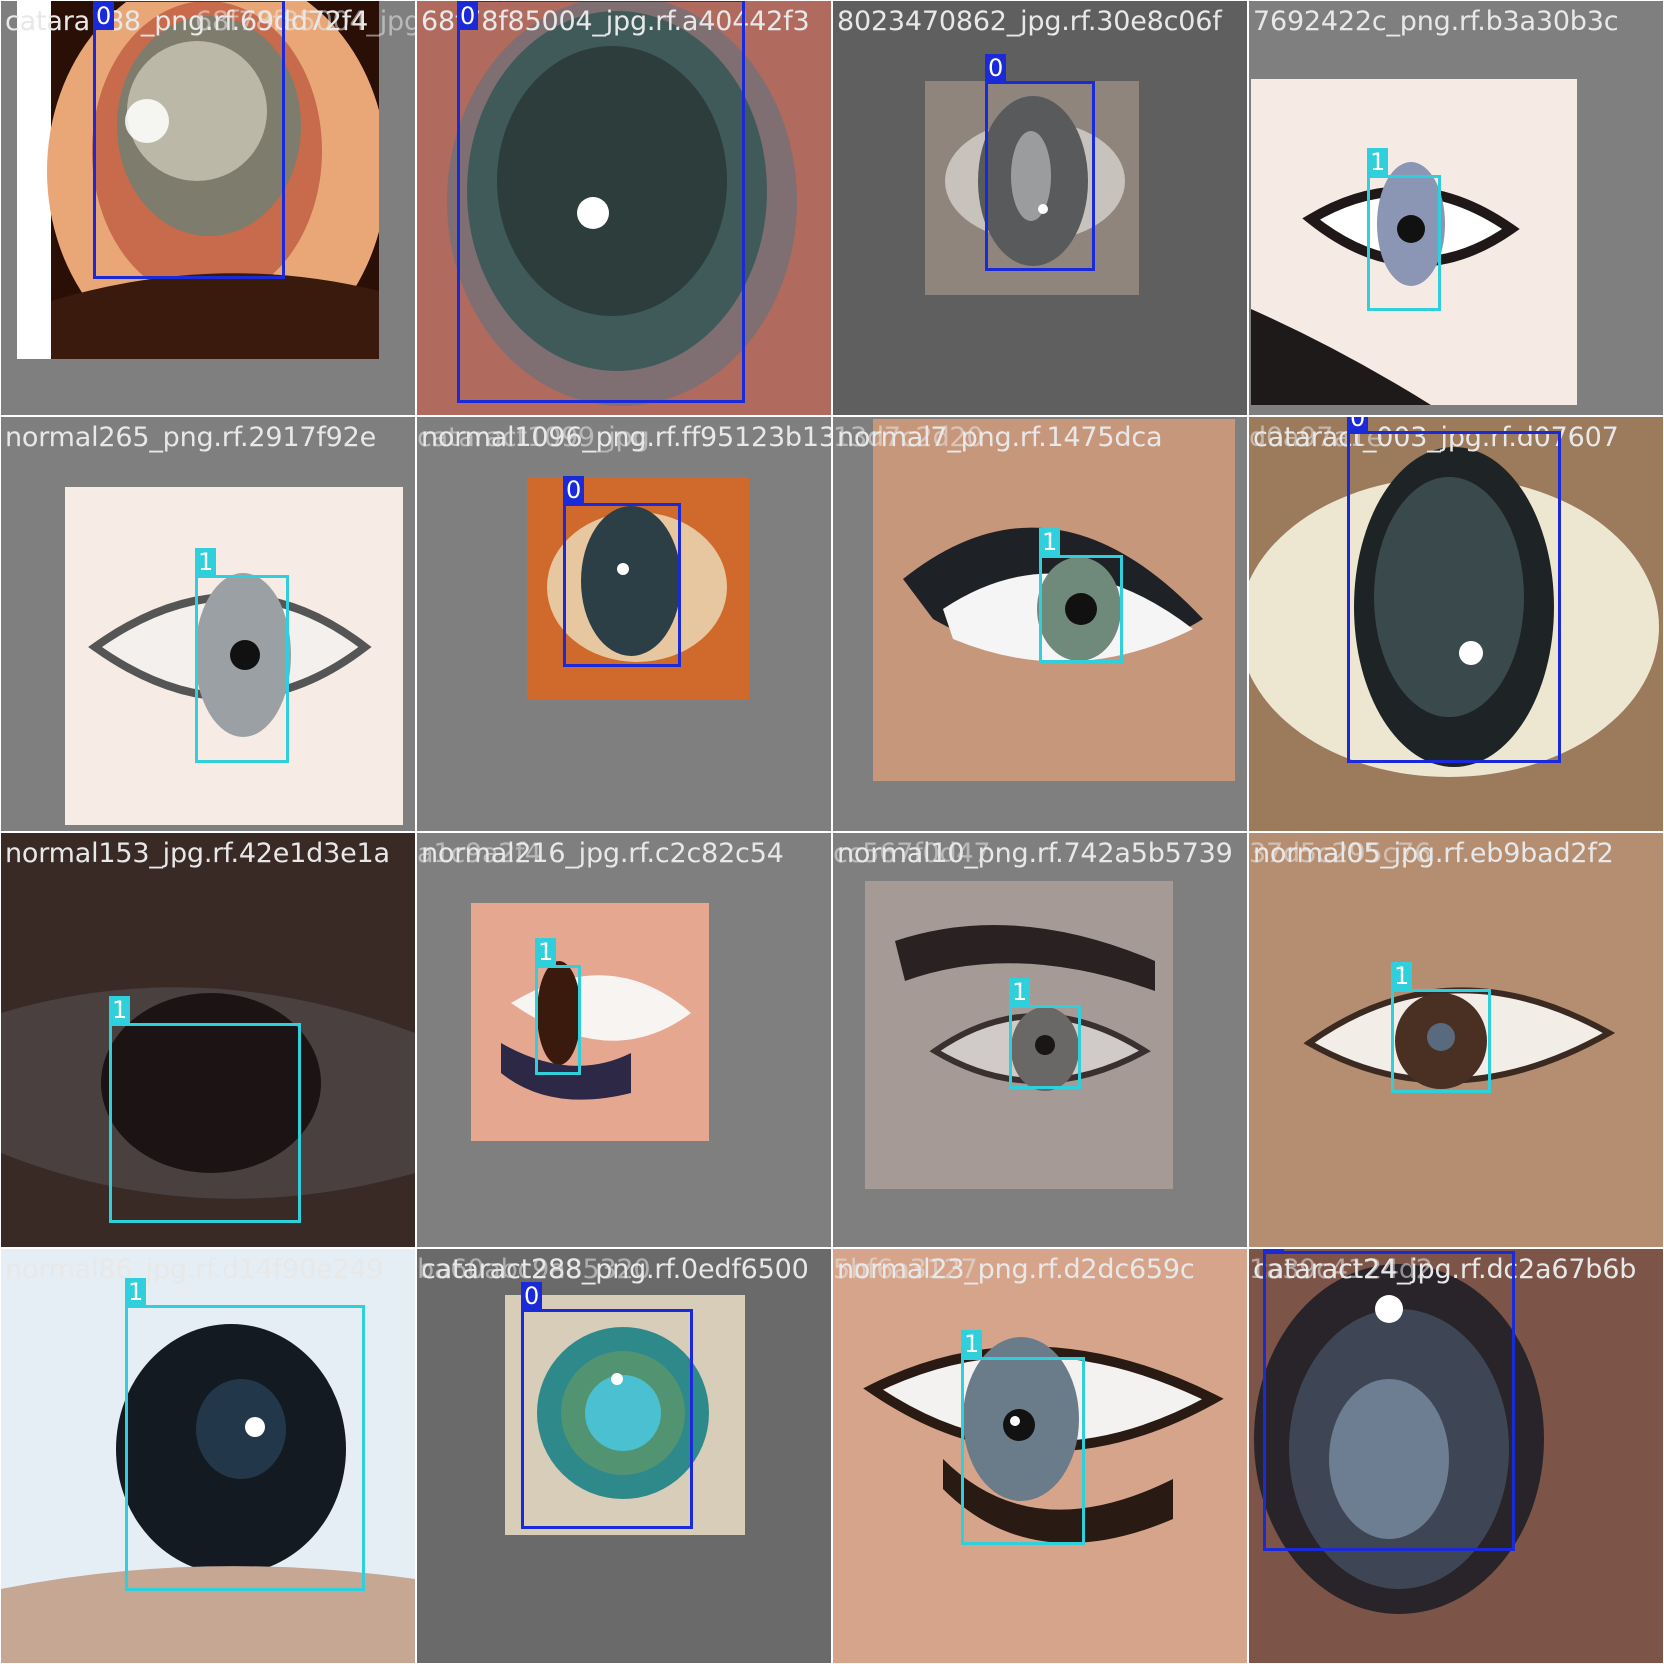 The width and height of the screenshot is (1664, 1664). What do you see at coordinates (194, 1269) in the screenshot?
I see `filename-label: normal86_jpg.rf.d14f90e249` at bounding box center [194, 1269].